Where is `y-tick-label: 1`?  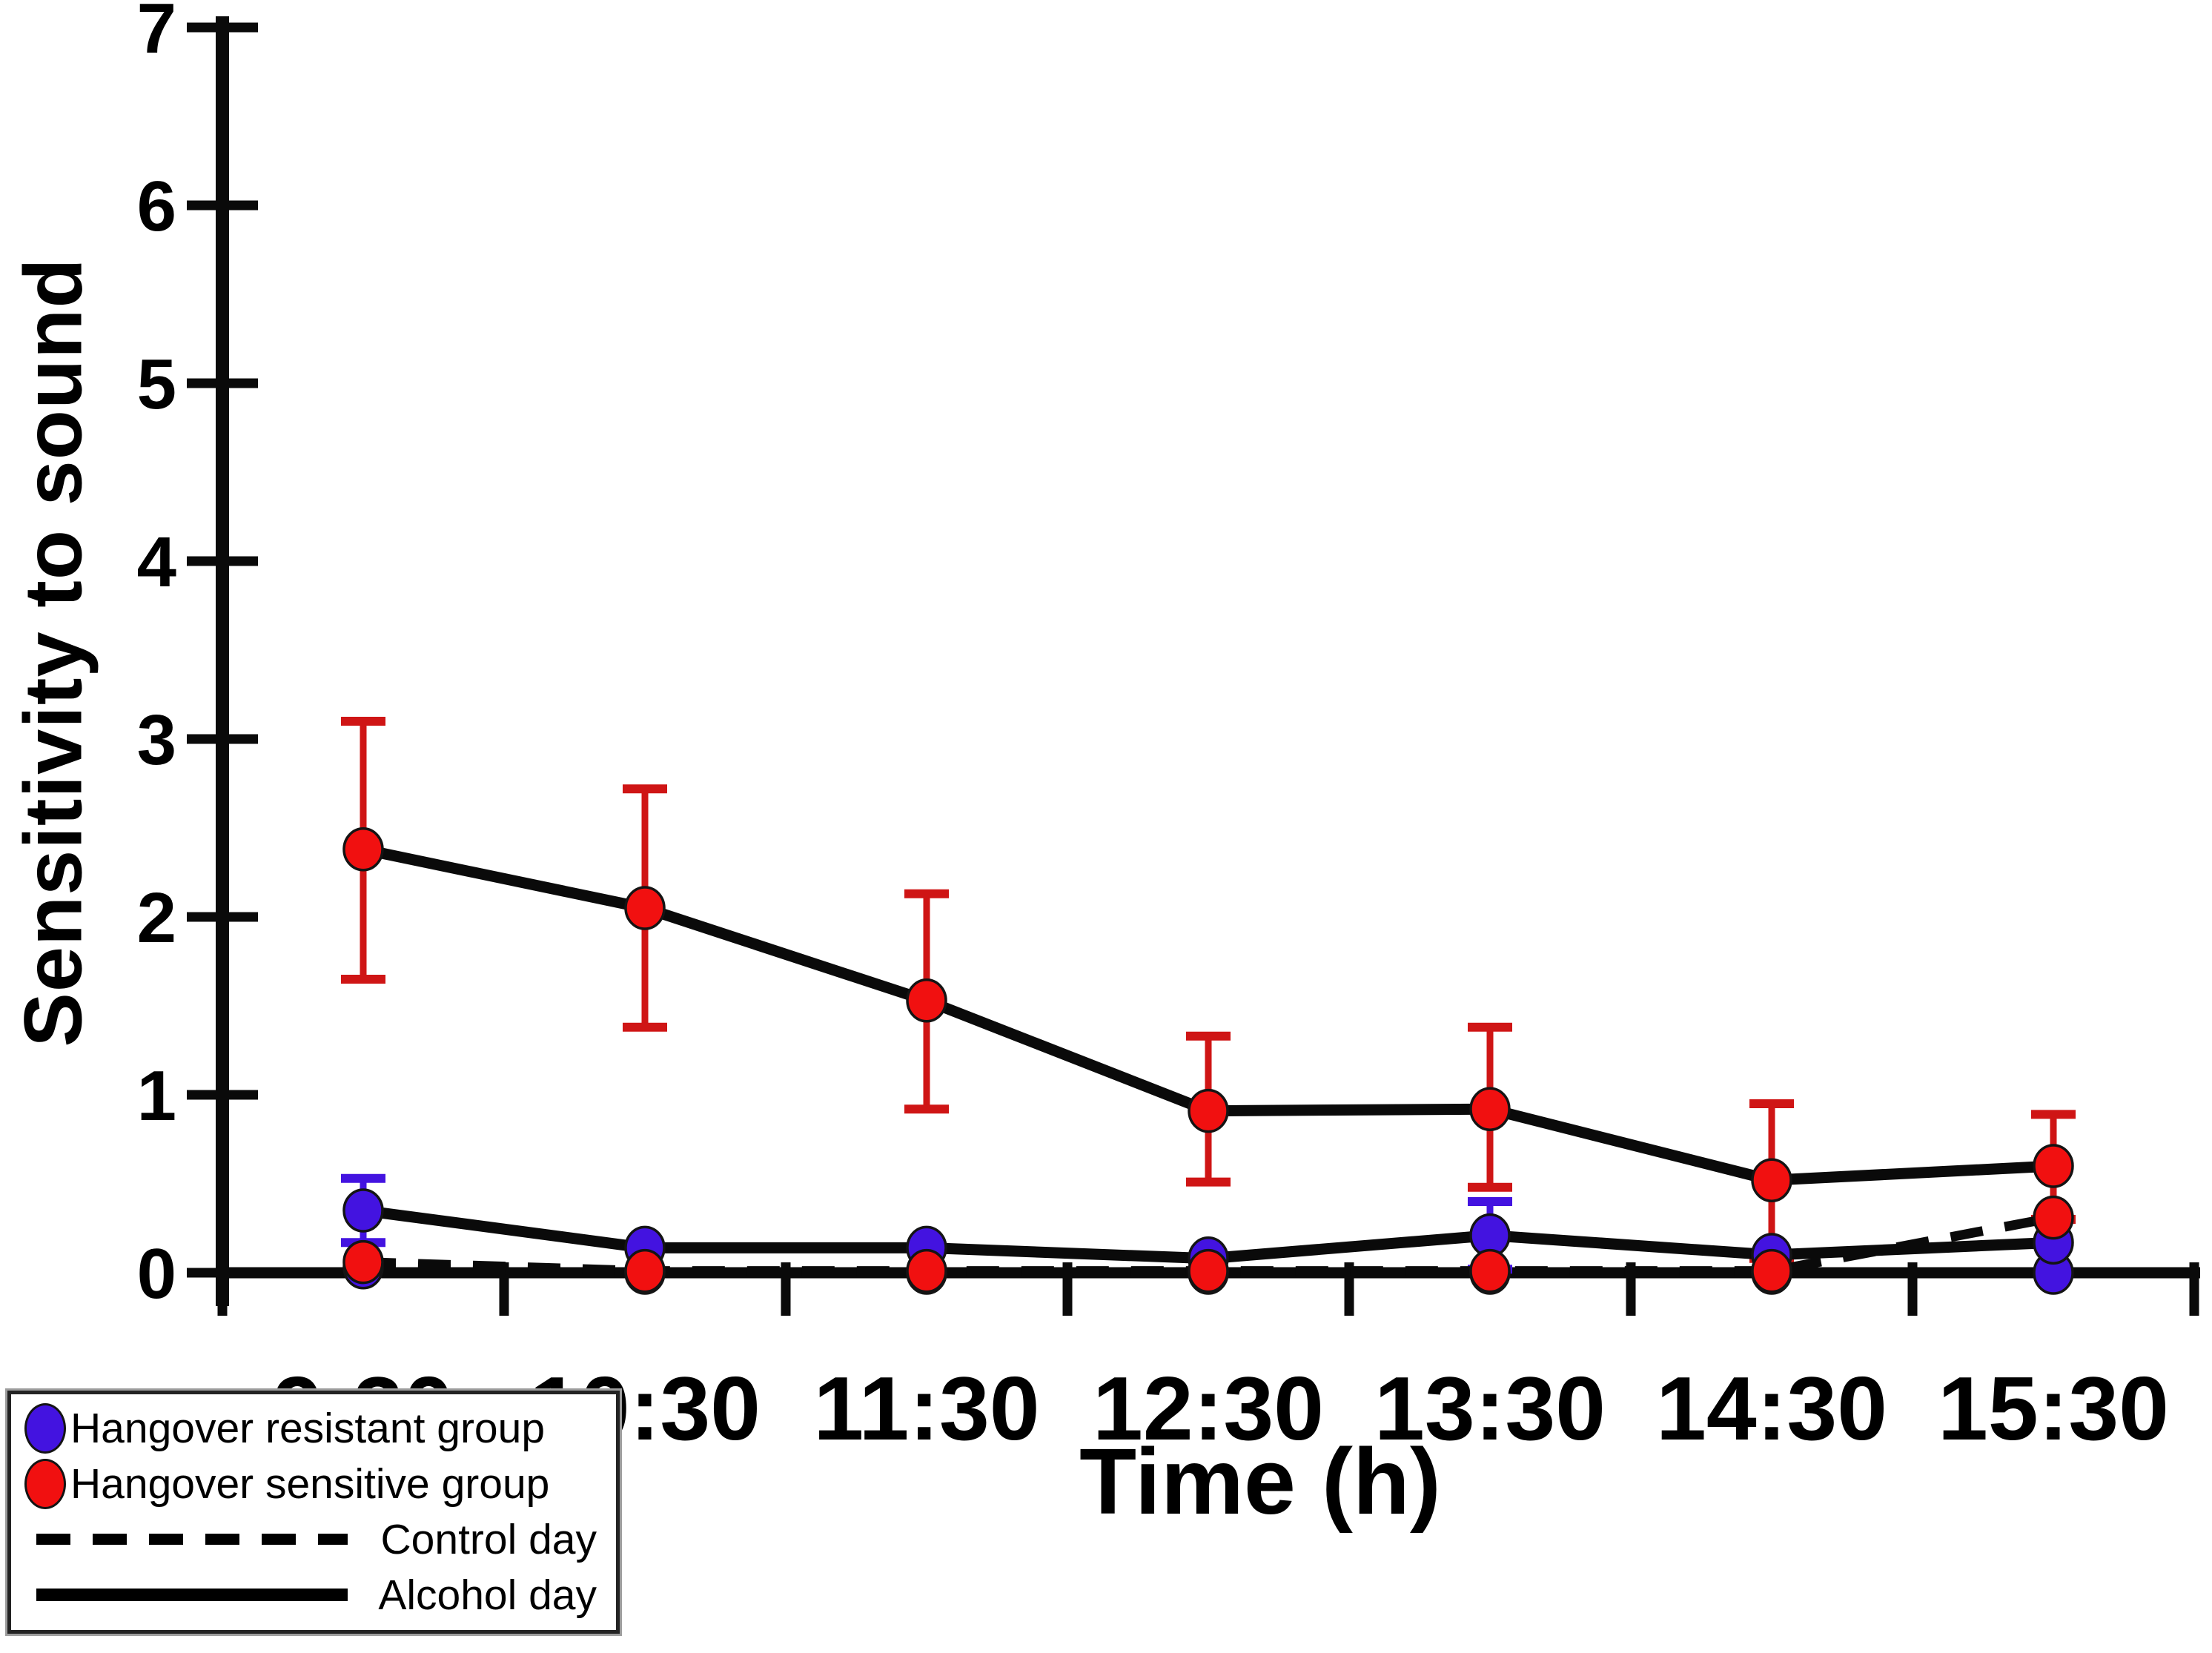 y-tick-label: 1 is located at coordinates (157, 1096).